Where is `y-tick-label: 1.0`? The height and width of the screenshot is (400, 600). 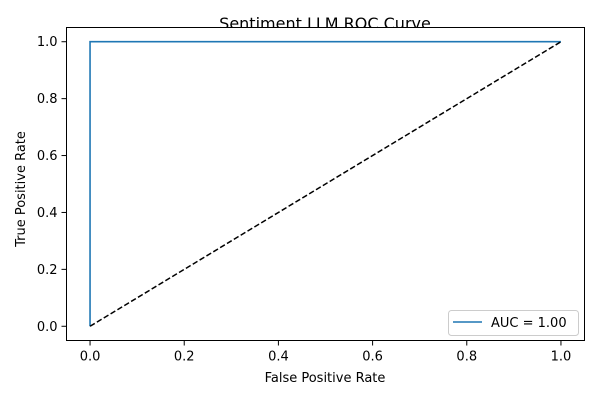
y-tick-label: 1.0 is located at coordinates (47, 42).